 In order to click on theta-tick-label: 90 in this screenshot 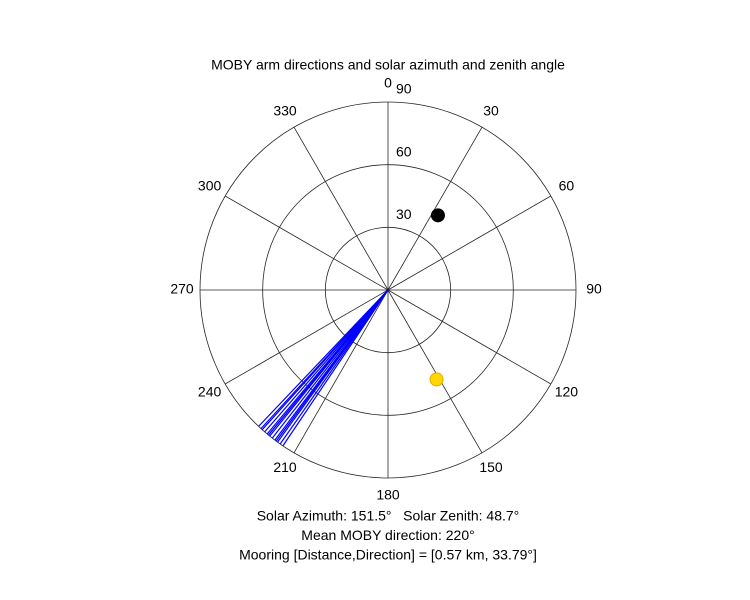, I will do `click(594, 289)`.